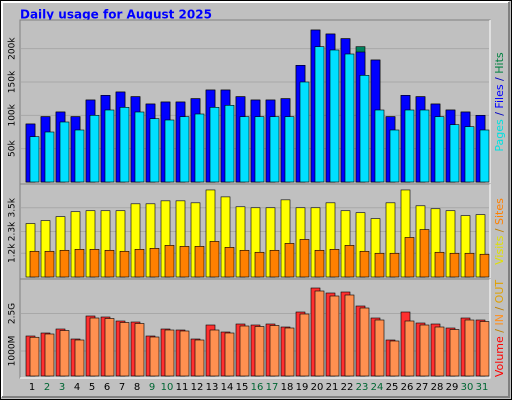 The image size is (512, 400). What do you see at coordinates (302, 387) in the screenshot?
I see `x-tick-label: 19` at bounding box center [302, 387].